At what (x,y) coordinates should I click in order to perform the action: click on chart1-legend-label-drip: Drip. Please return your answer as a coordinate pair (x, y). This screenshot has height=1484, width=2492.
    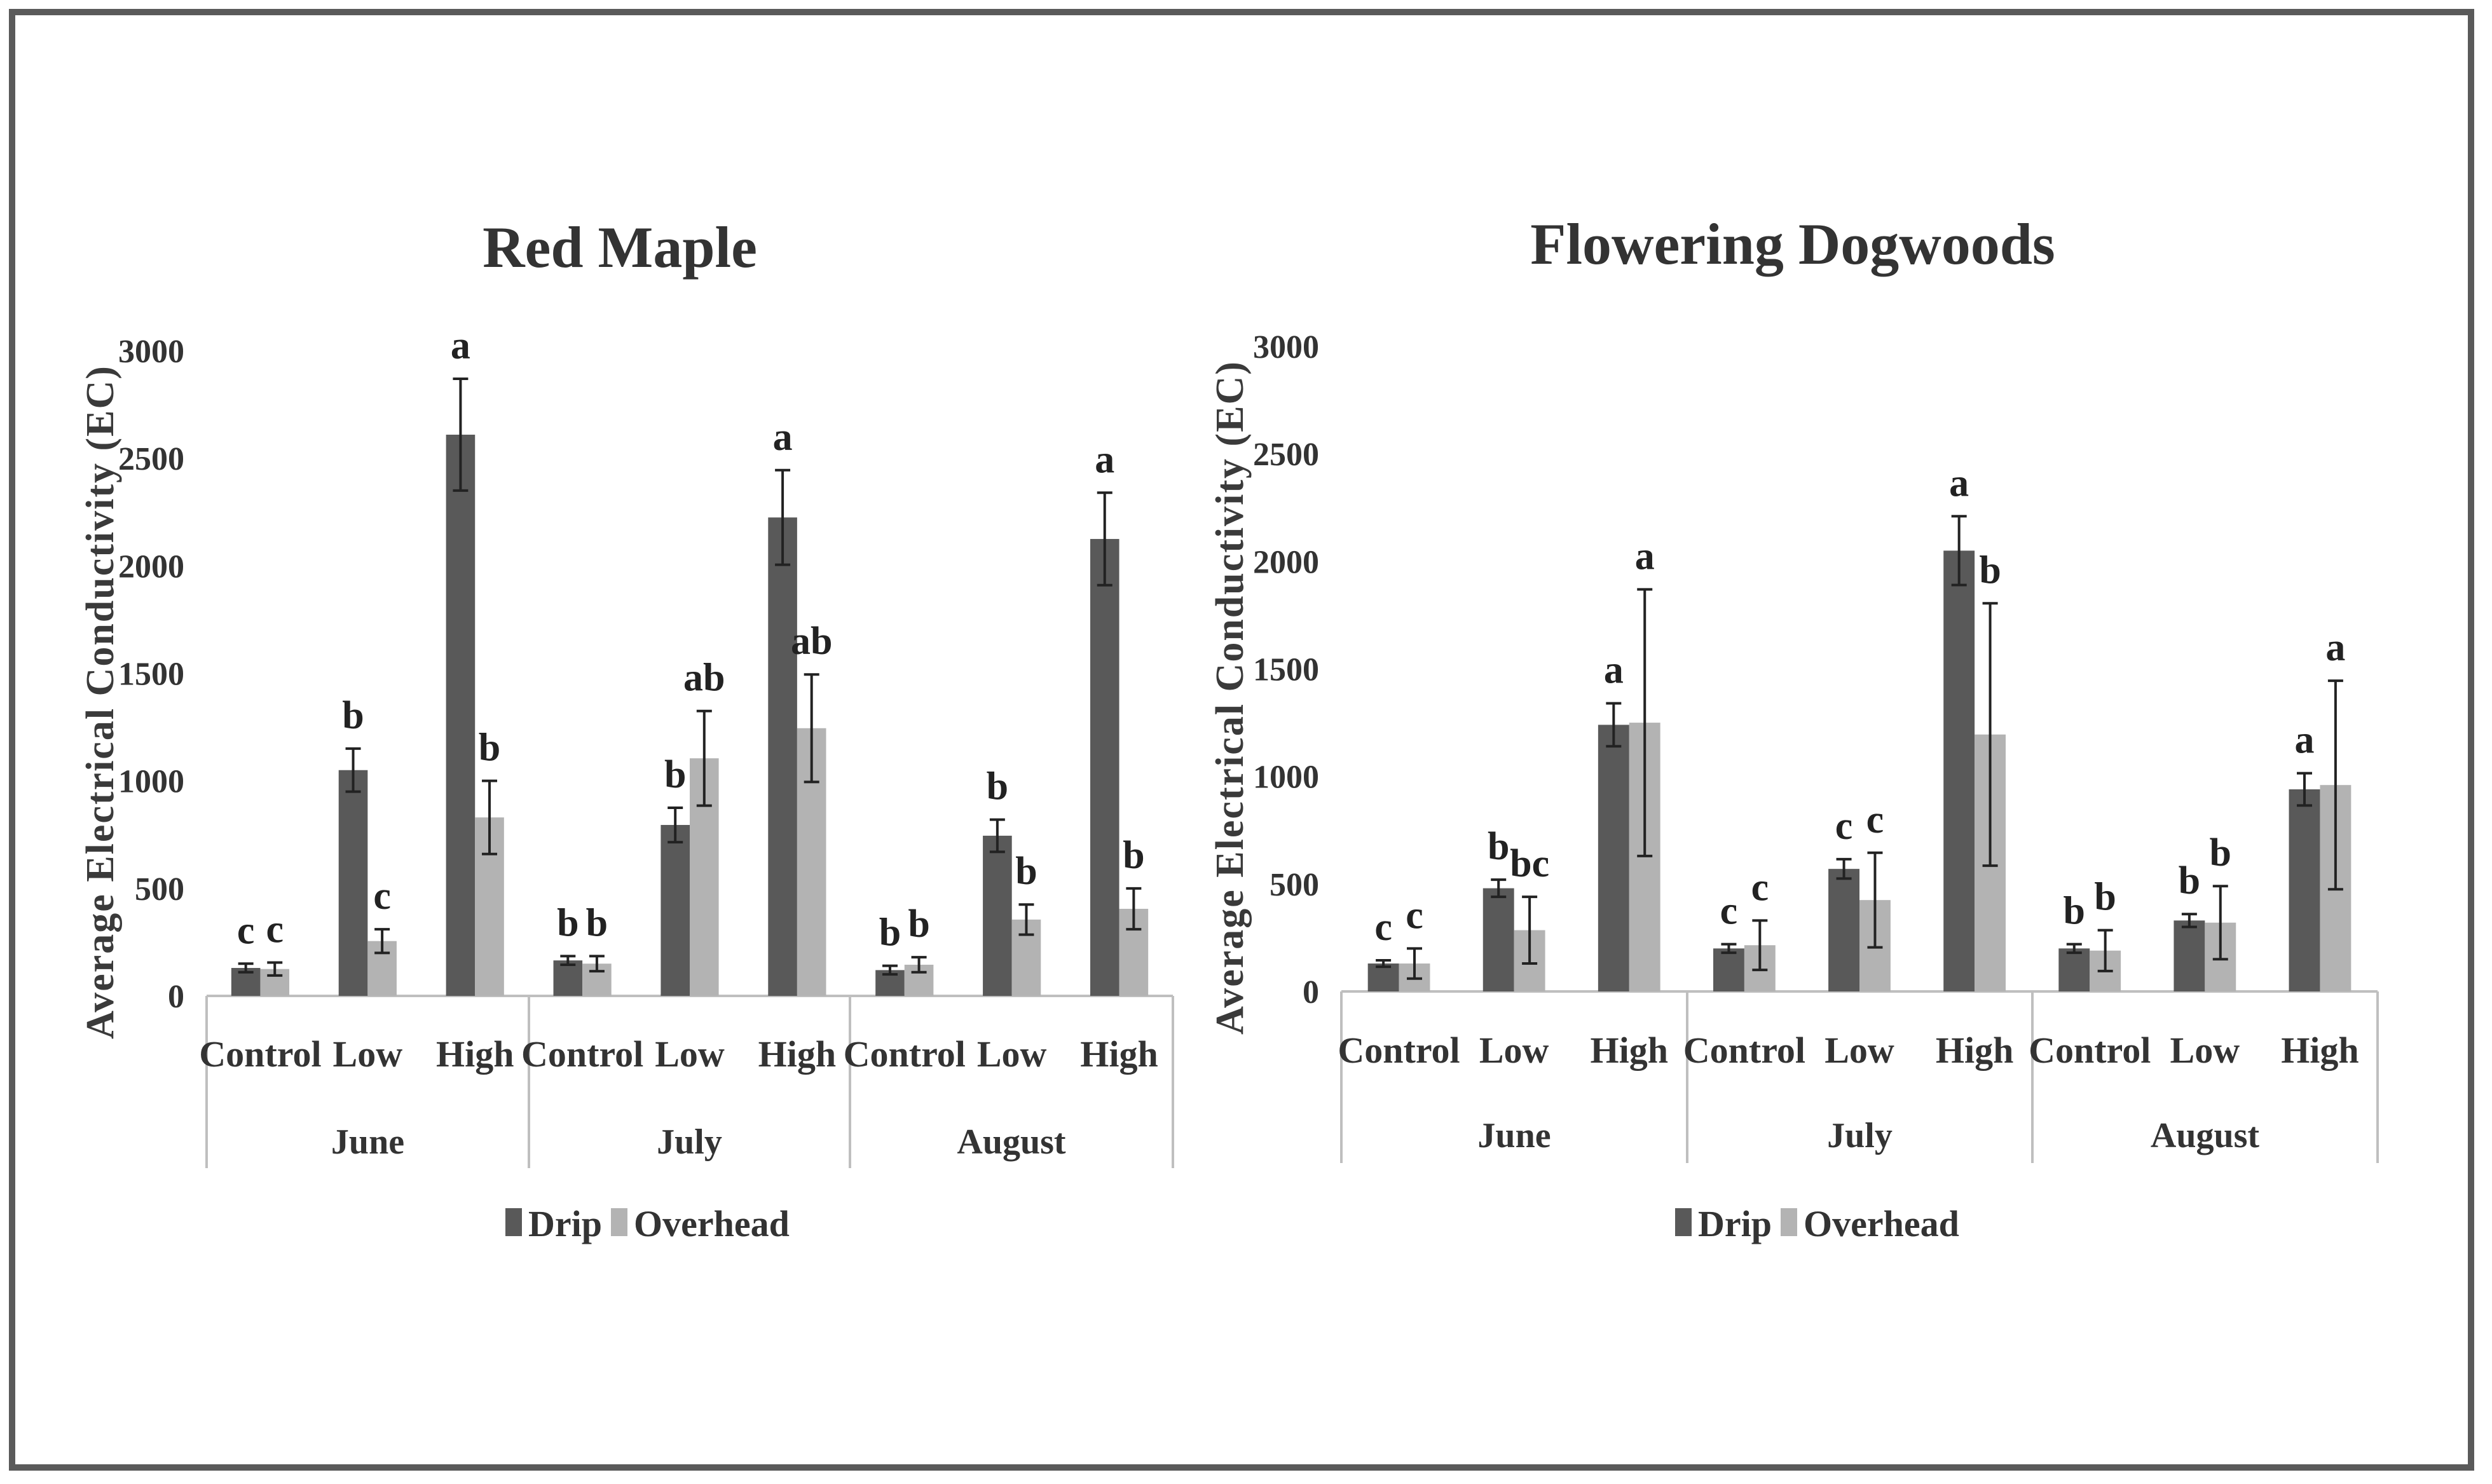
    Looking at the image, I should click on (565, 1223).